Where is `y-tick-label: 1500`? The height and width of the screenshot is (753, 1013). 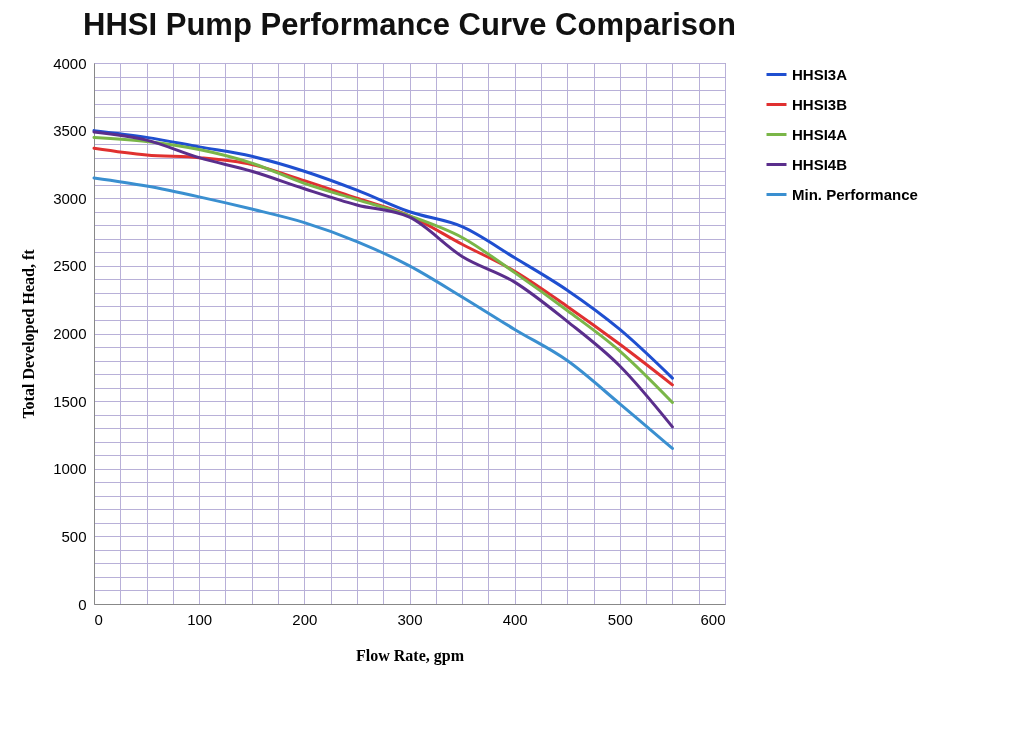
y-tick-label: 1500 is located at coordinates (70, 401).